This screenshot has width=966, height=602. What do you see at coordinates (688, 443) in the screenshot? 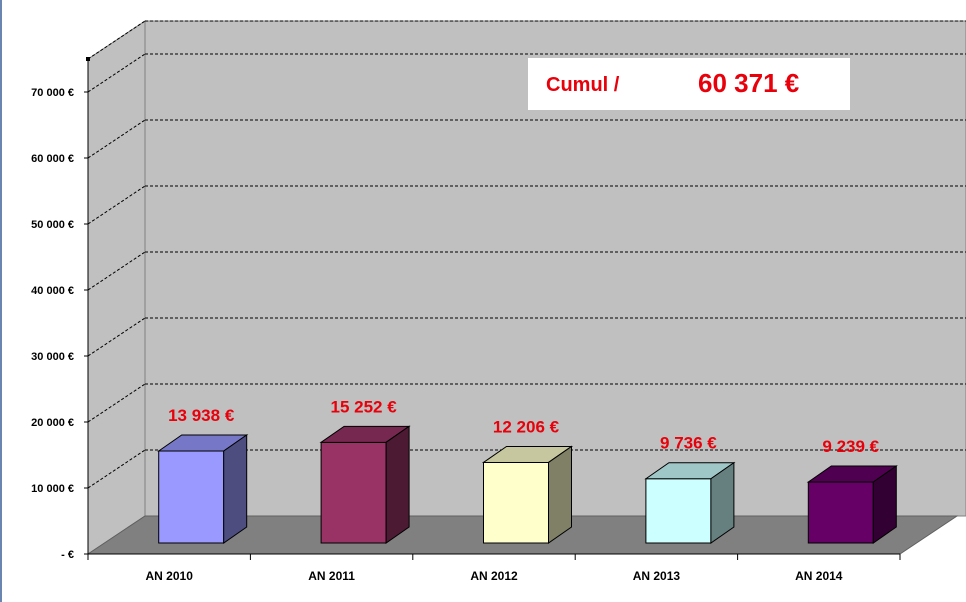
I see `bar-value-label: 9 736 €` at bounding box center [688, 443].